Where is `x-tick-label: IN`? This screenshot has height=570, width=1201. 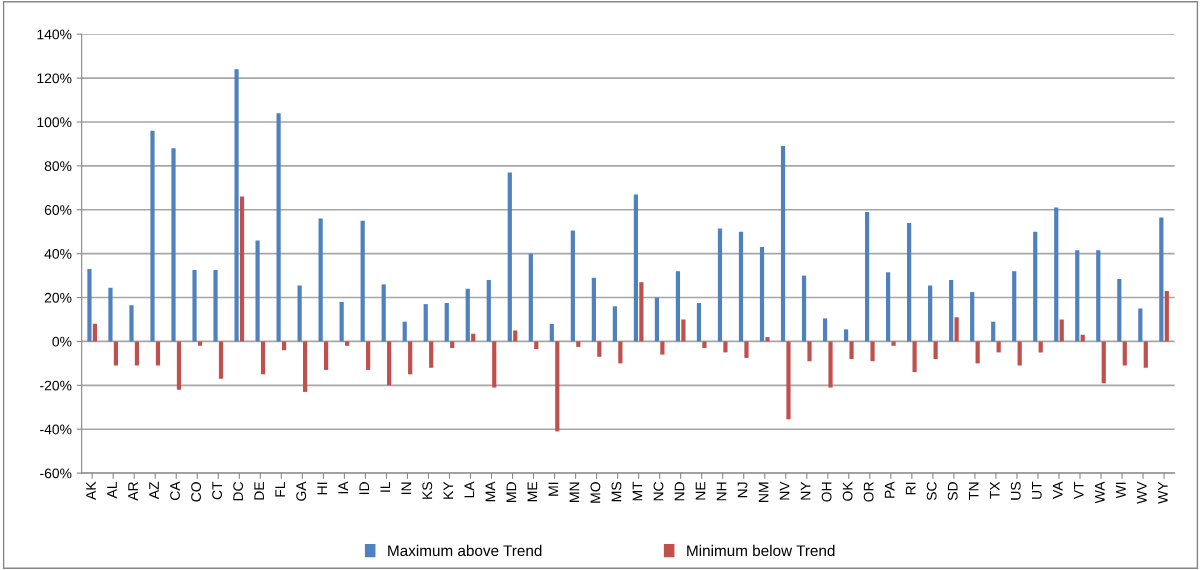
x-tick-label: IN is located at coordinates (406, 488).